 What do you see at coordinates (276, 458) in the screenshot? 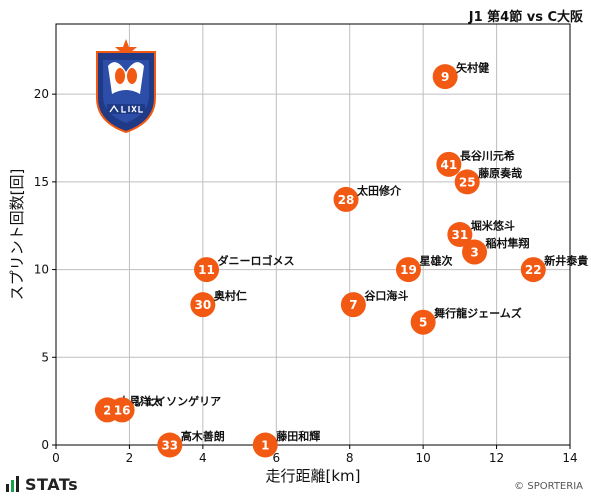
I see `x-tick-label: 6` at bounding box center [276, 458].